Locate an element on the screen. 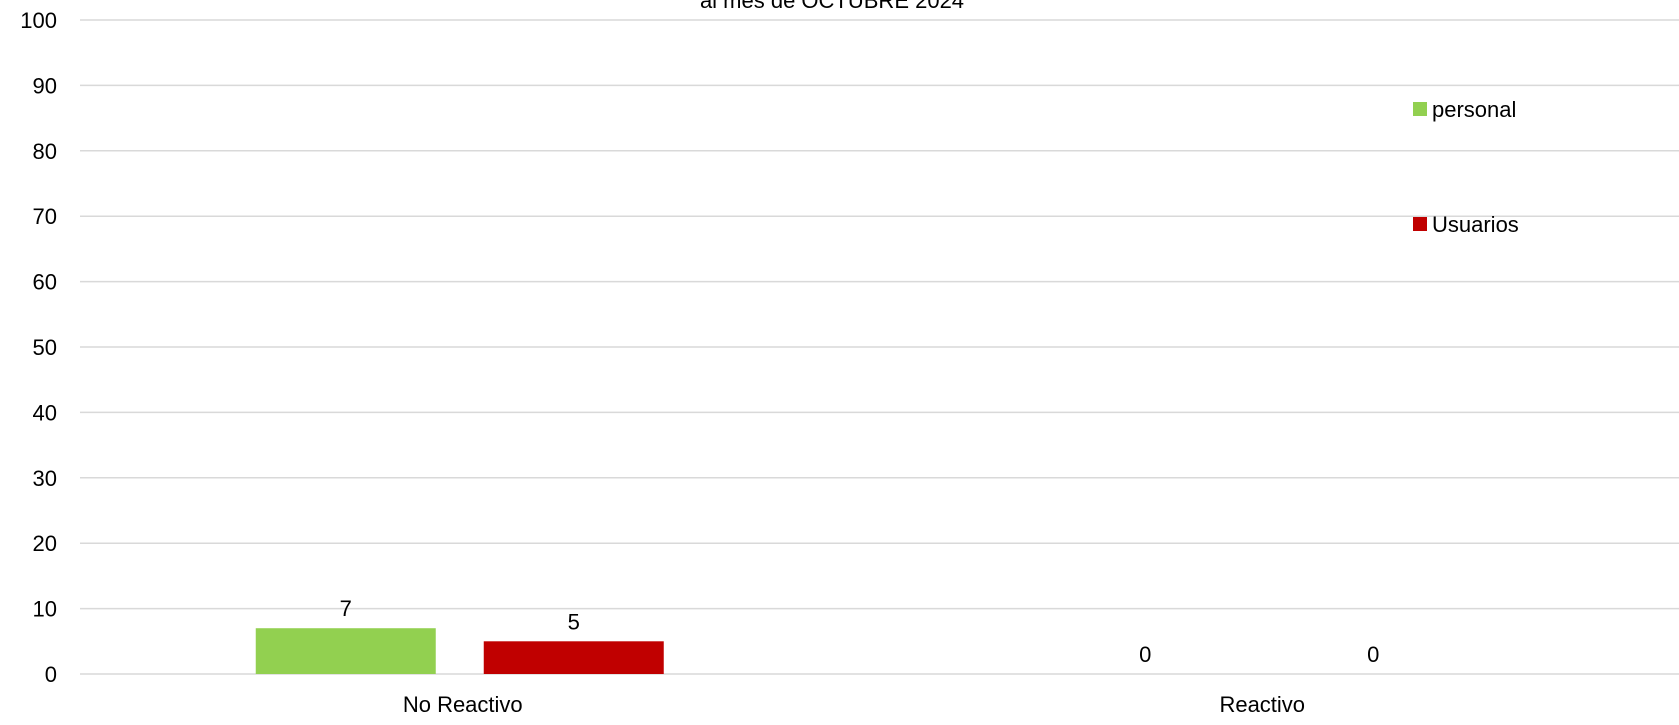 The height and width of the screenshot is (725, 1679). x-category-label: No Reactivo is located at coordinates (463, 704).